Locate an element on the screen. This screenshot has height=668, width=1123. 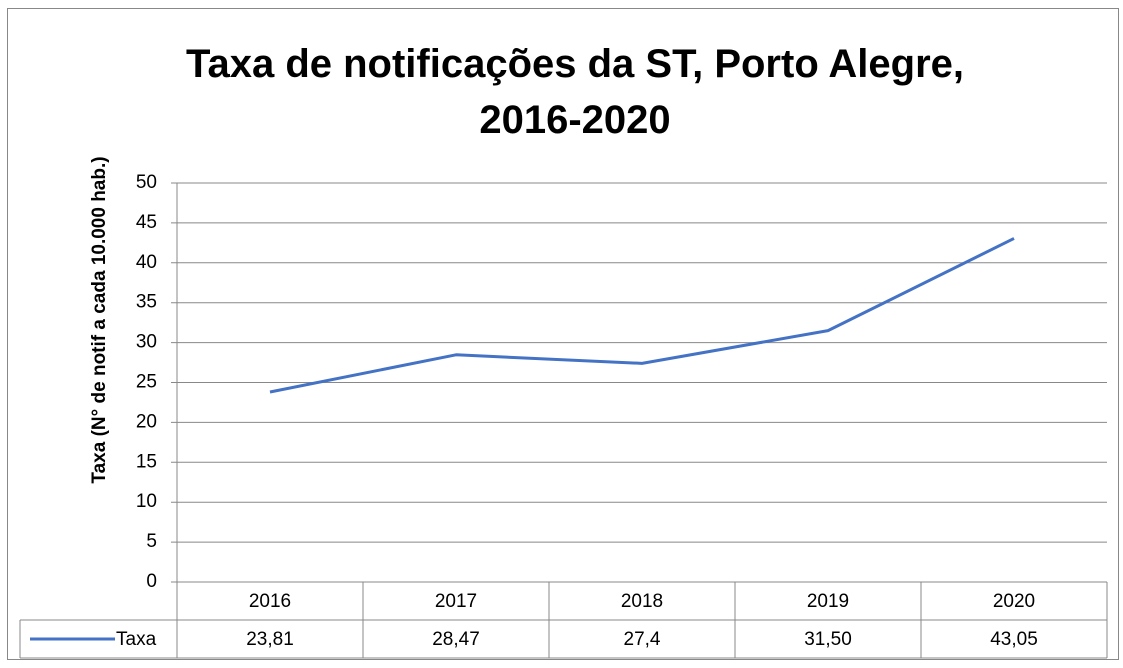
y-tick-label: 20 is located at coordinates (146, 421).